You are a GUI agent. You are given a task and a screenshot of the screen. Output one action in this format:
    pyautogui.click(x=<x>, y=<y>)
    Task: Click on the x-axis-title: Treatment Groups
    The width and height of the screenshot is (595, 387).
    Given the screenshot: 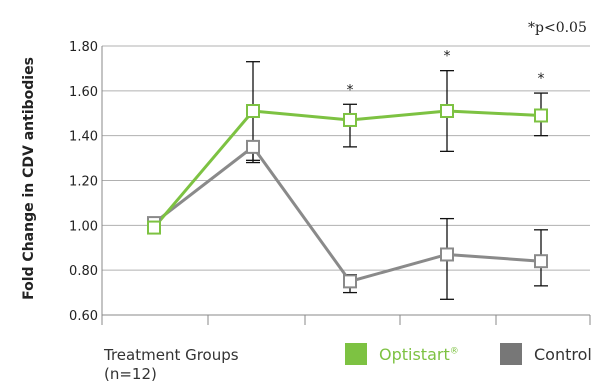 What is the action you would take?
    pyautogui.click(x=171, y=355)
    